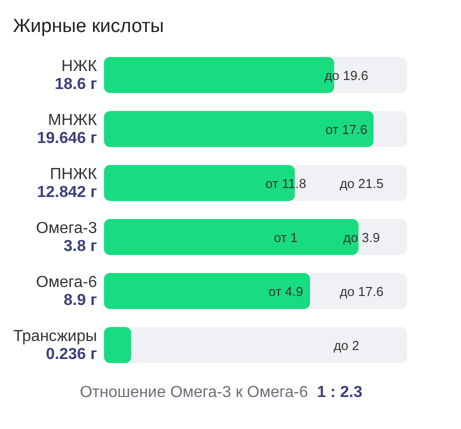 The image size is (461, 429). I want to click on text: 8.9 г, so click(81, 300).